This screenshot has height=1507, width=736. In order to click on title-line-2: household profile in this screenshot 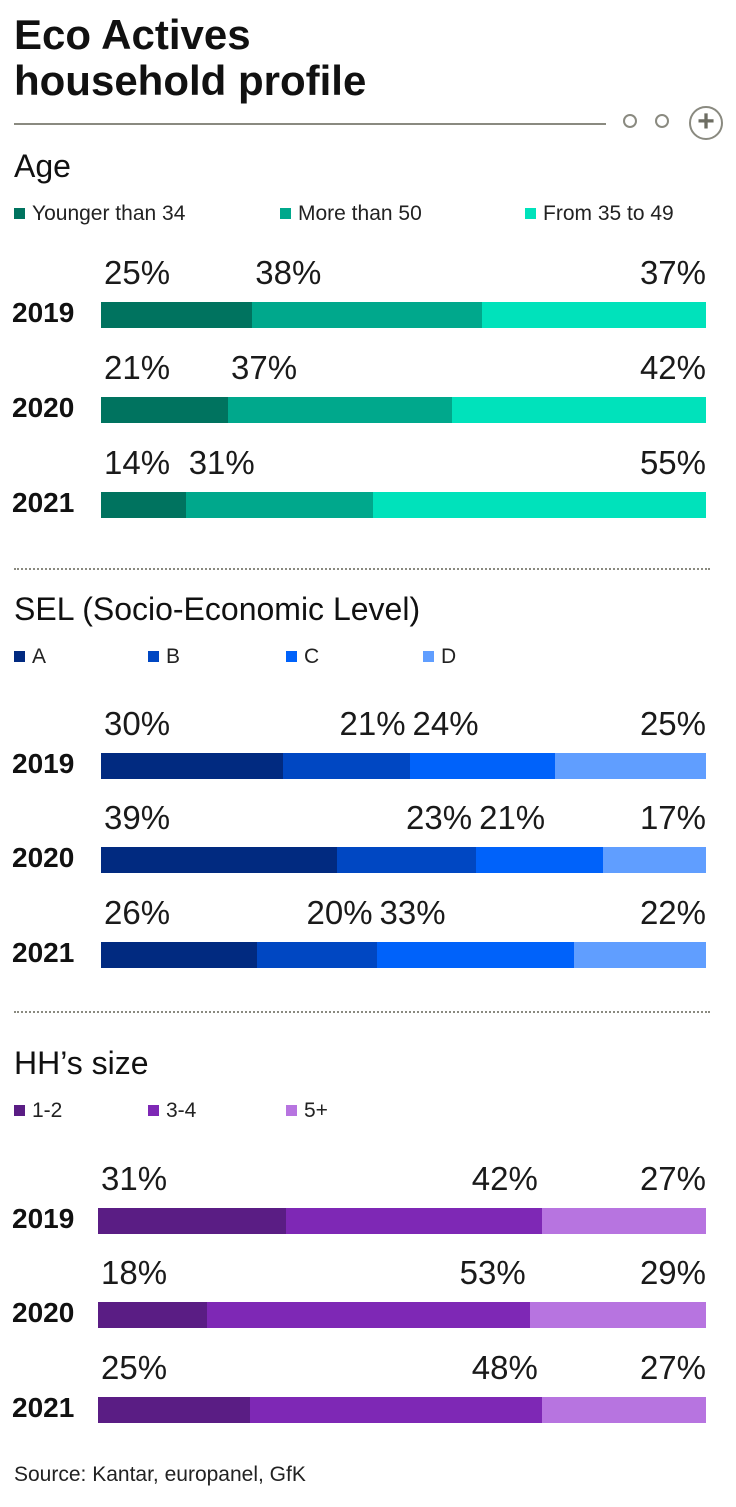, I will do `click(190, 80)`.